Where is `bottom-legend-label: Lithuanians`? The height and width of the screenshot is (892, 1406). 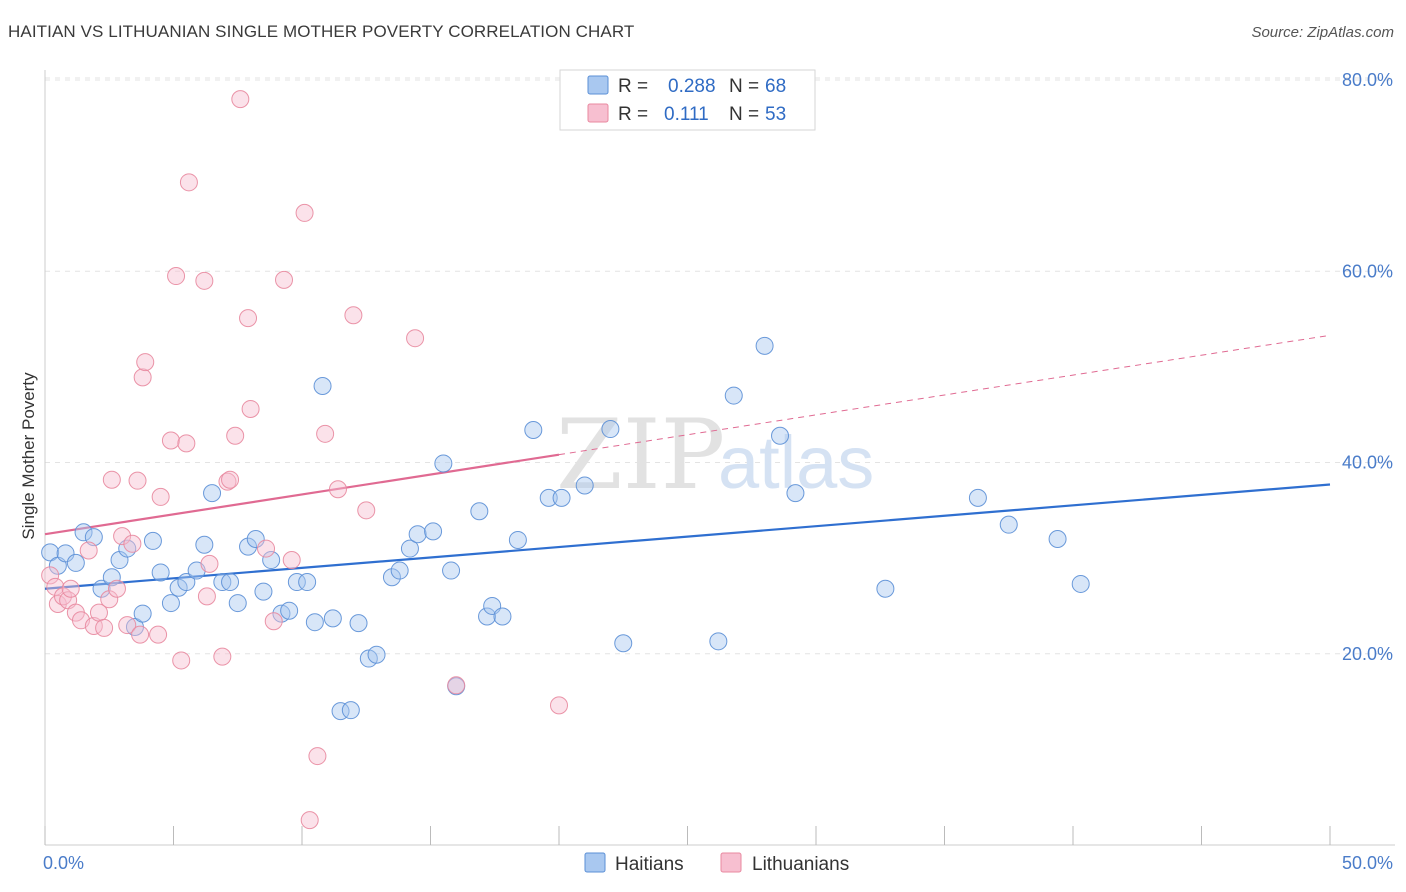 bottom-legend-label: Lithuanians is located at coordinates (800, 864).